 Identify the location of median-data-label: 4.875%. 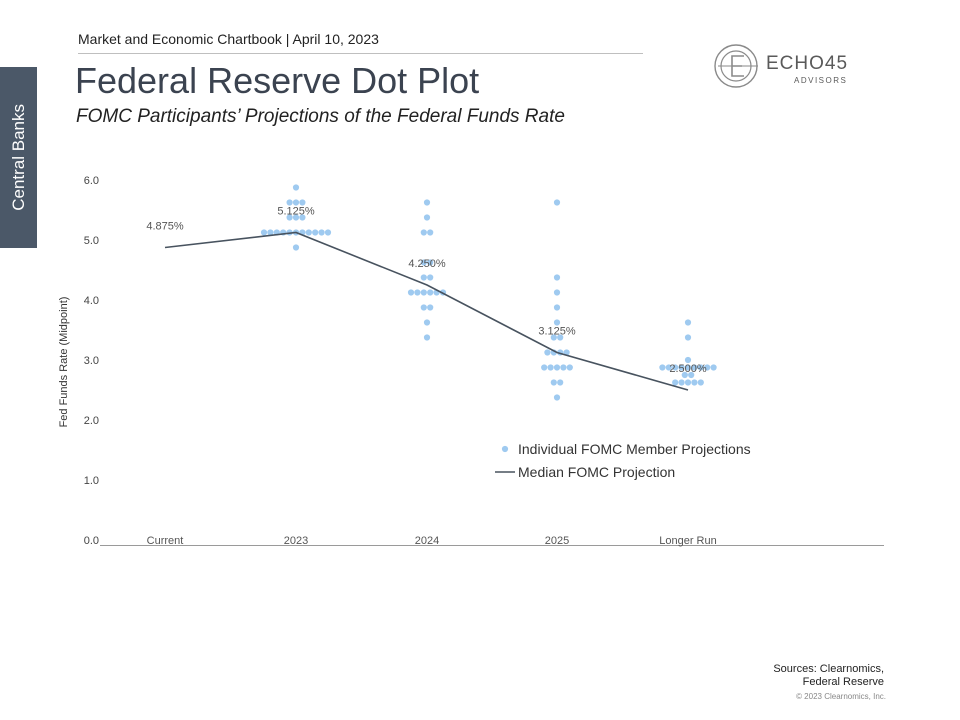
(165, 227).